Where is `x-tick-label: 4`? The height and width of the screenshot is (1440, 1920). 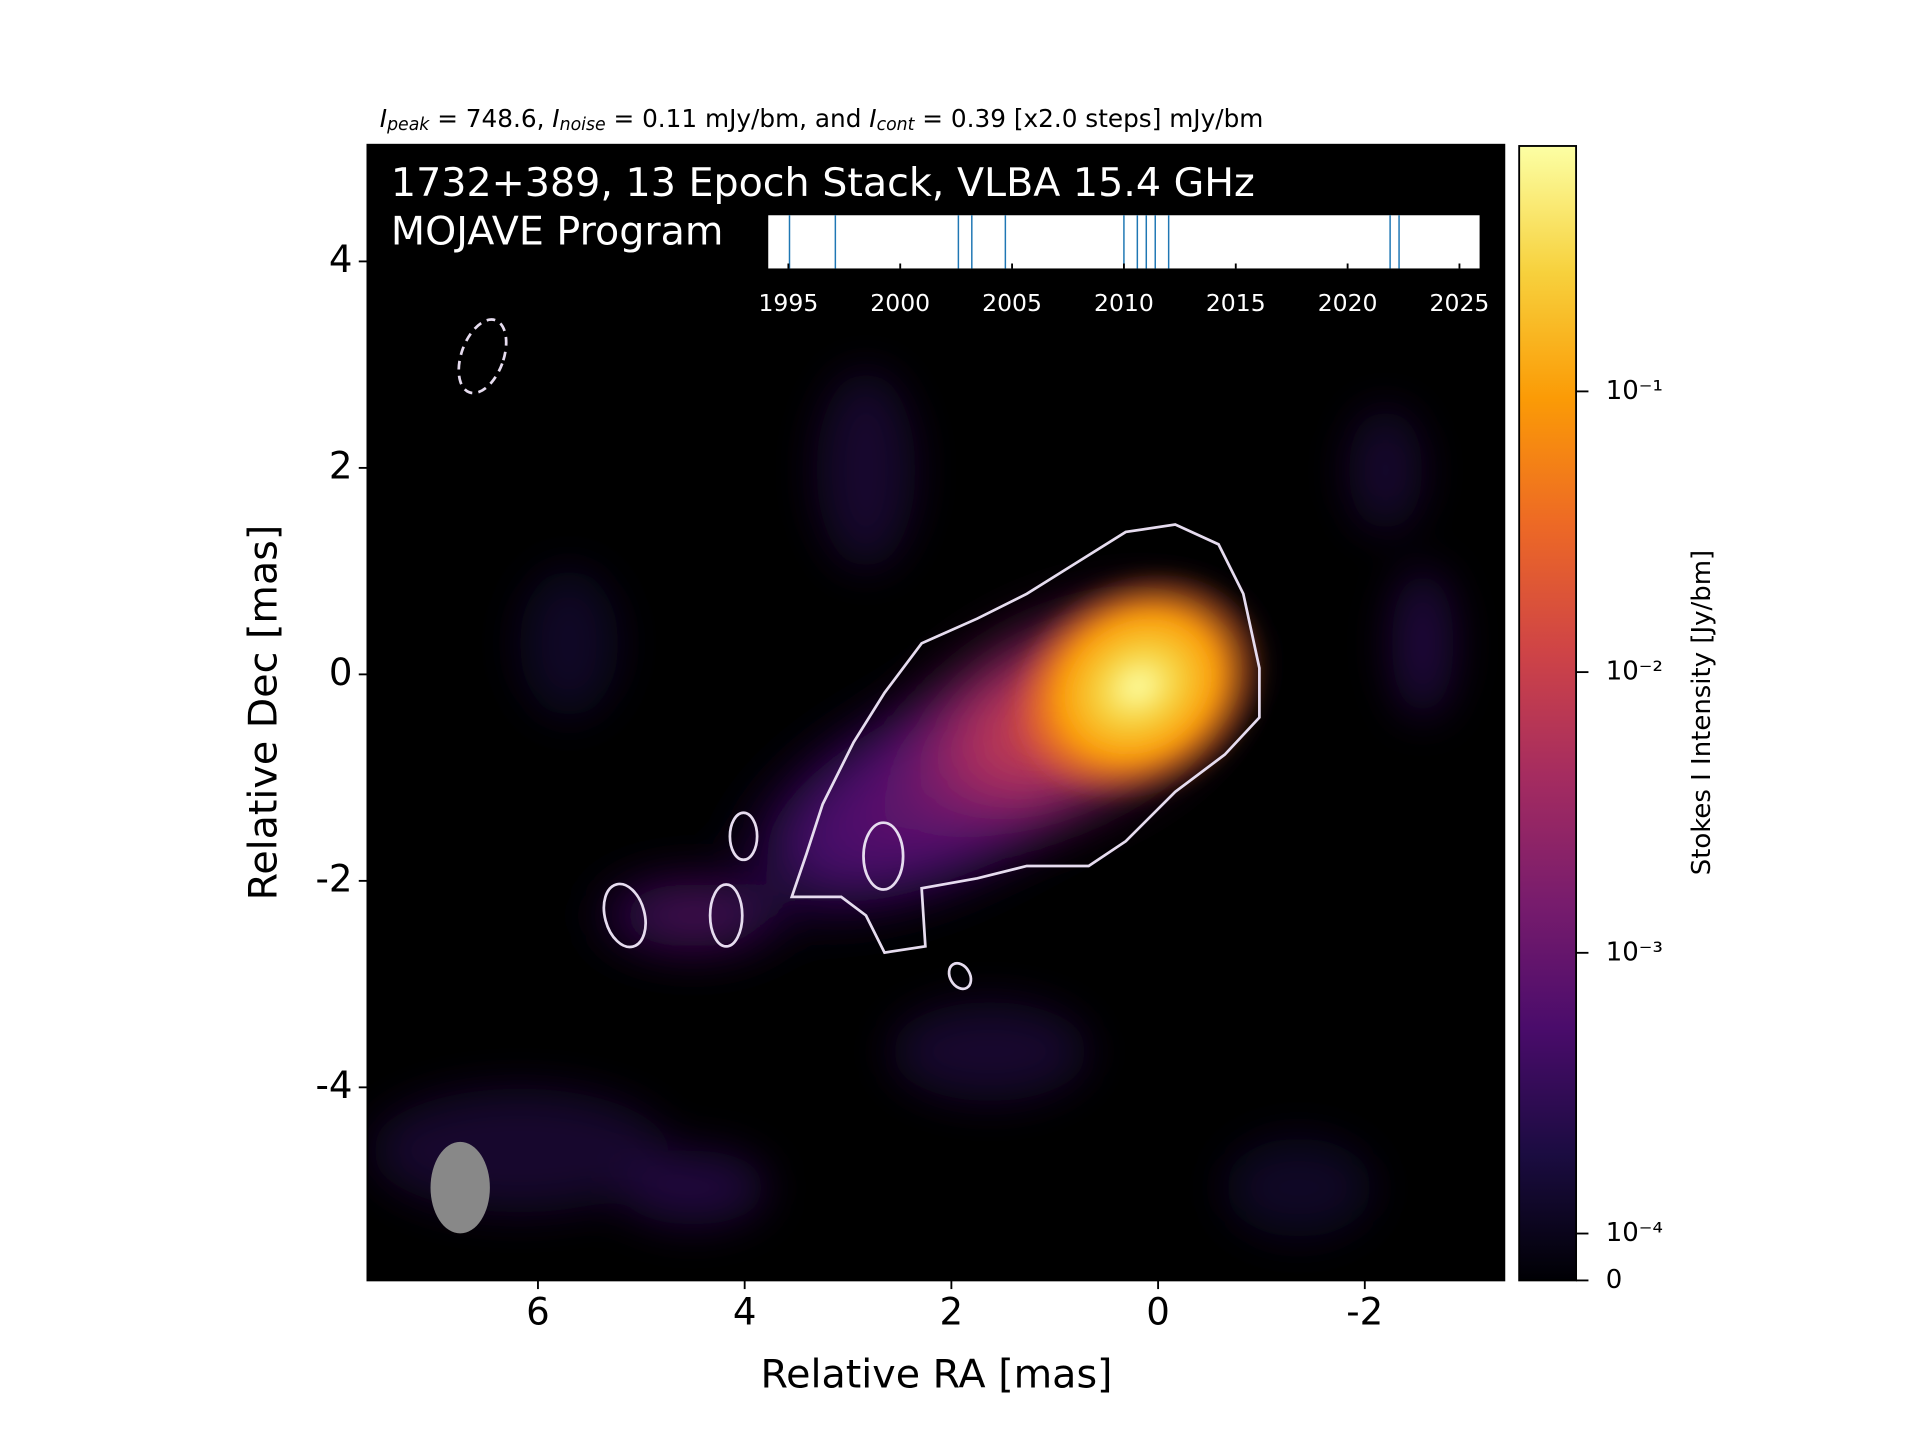
x-tick-label: 4 is located at coordinates (745, 1311).